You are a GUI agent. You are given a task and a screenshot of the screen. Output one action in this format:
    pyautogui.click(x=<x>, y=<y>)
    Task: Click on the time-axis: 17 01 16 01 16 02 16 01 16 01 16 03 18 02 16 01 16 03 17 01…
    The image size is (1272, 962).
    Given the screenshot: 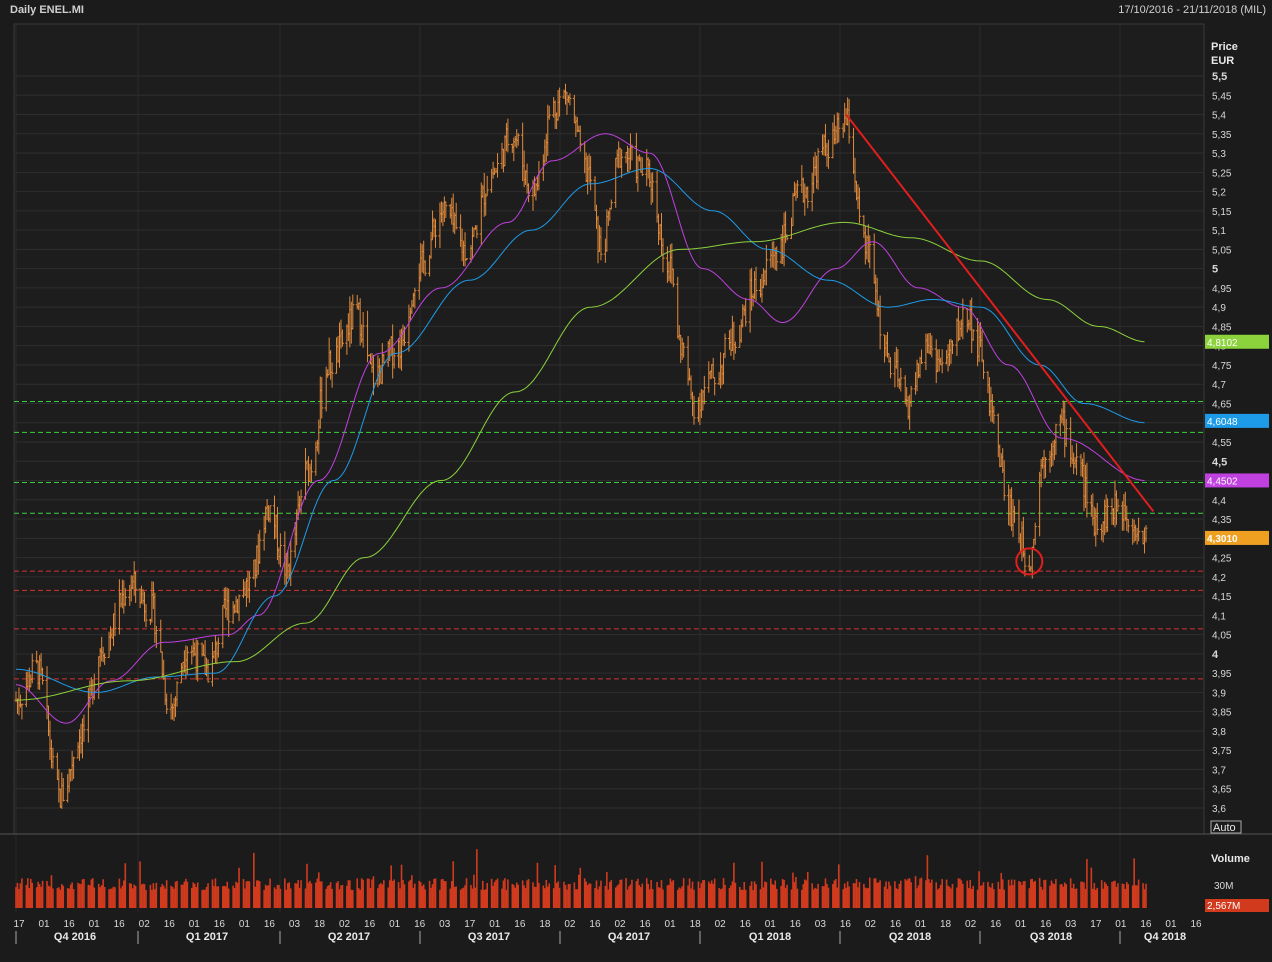 What is the action you would take?
    pyautogui.click(x=607, y=931)
    